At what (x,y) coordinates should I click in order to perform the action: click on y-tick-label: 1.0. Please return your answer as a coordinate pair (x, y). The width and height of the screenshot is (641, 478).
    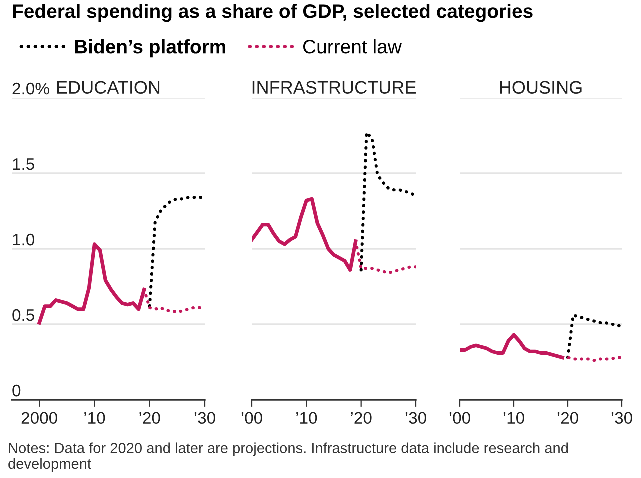
    Looking at the image, I should click on (24, 240).